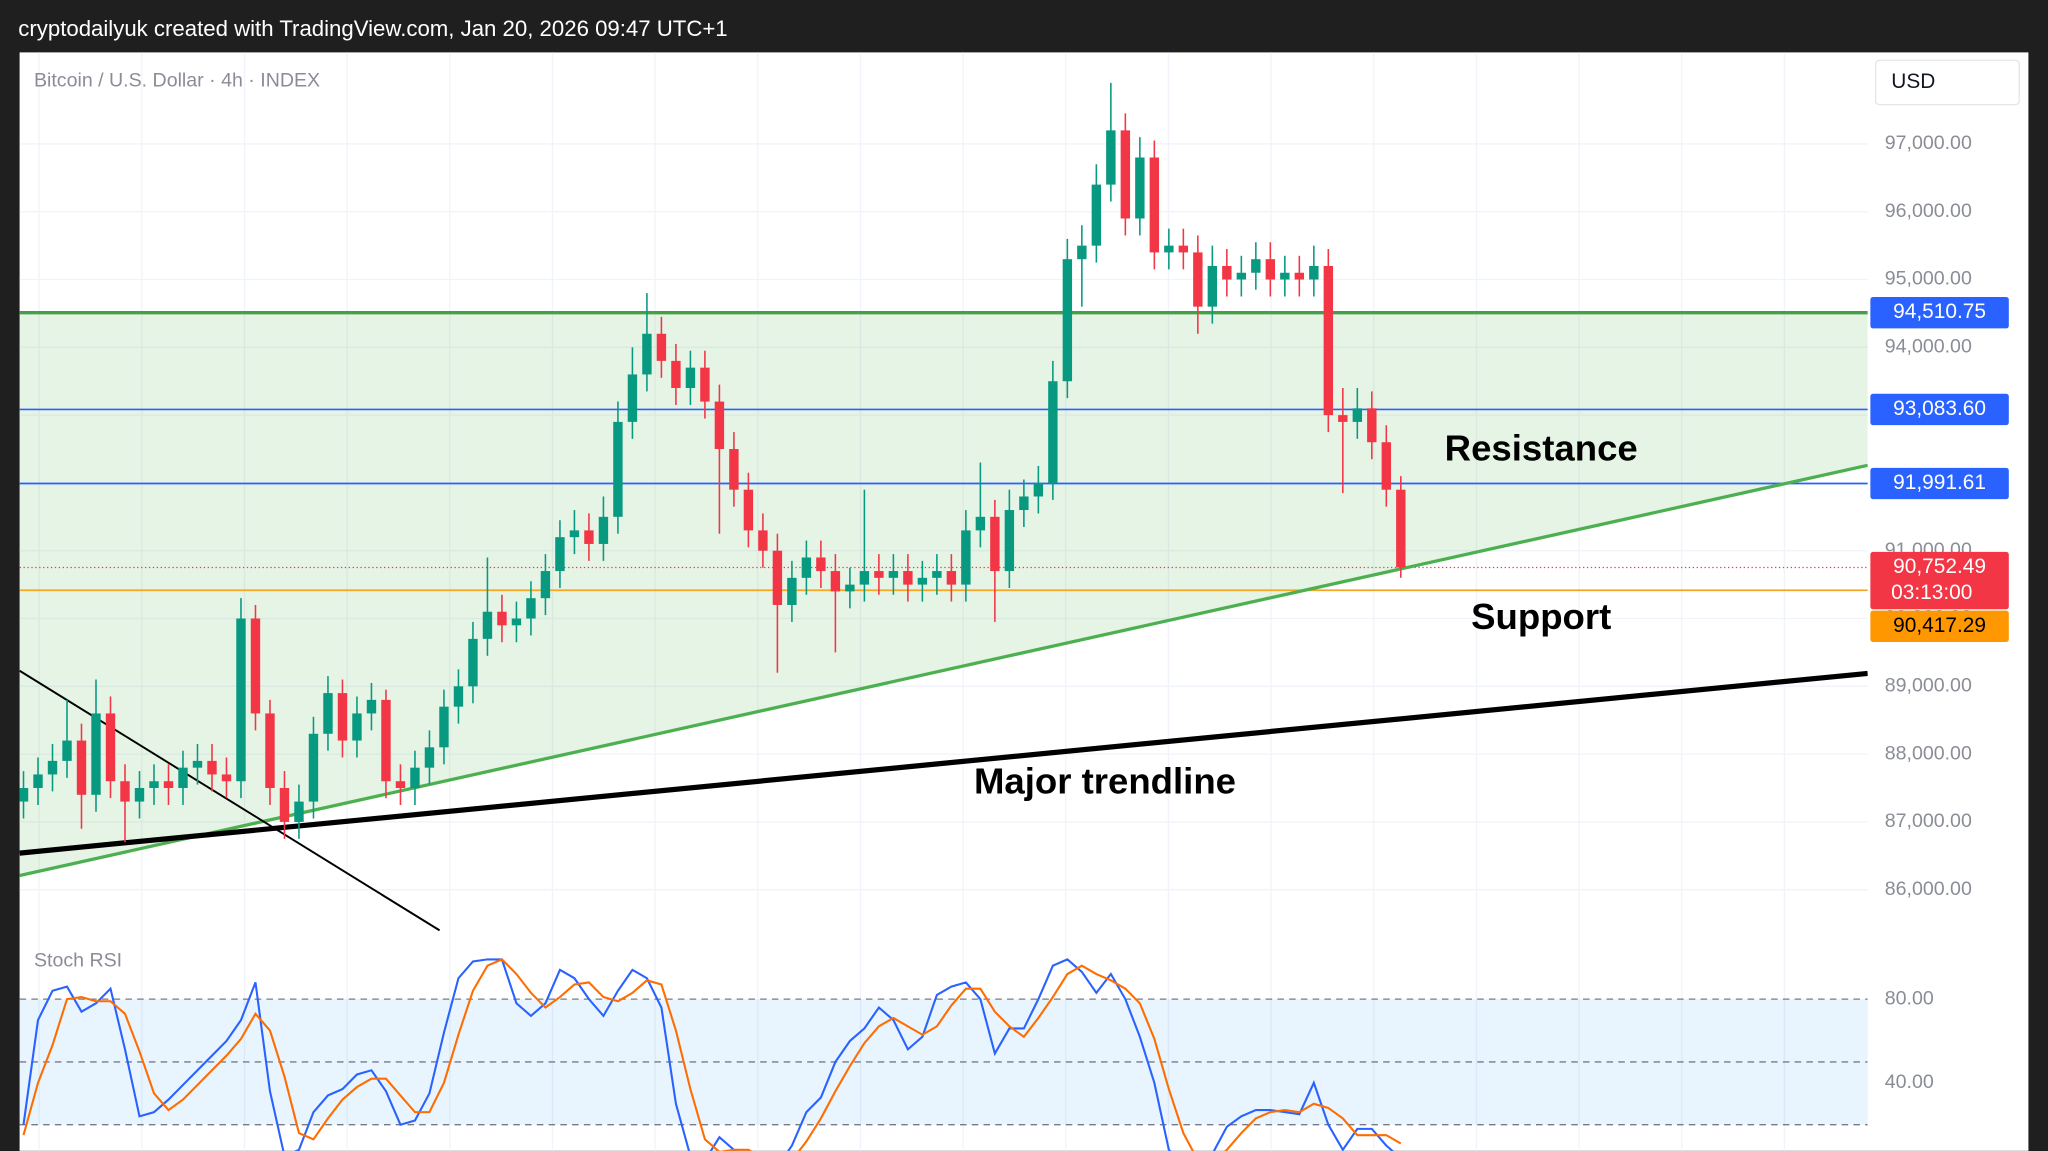 The width and height of the screenshot is (2048, 1151). I want to click on annotation: Support, so click(1541, 616).